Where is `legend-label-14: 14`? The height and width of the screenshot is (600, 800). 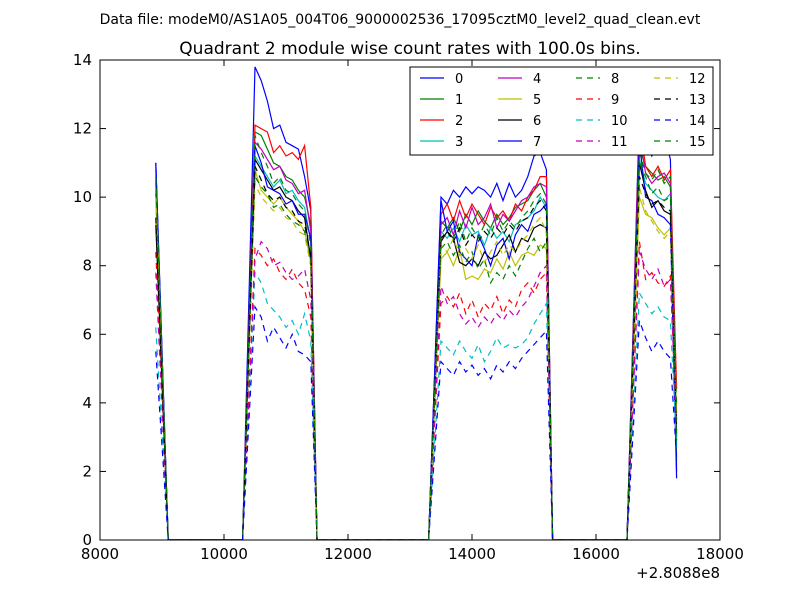 legend-label-14: 14 is located at coordinates (697, 121).